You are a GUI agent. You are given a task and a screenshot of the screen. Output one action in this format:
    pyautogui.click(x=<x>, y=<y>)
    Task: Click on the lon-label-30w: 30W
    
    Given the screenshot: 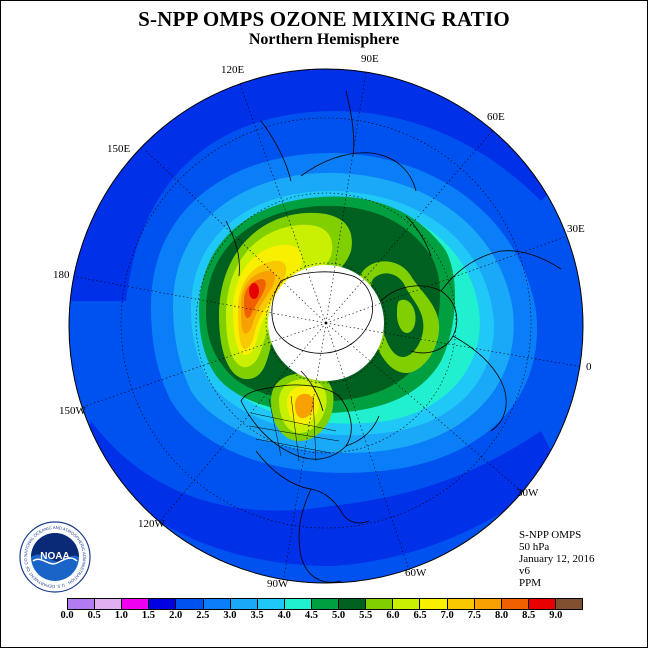 What is the action you would take?
    pyautogui.click(x=528, y=493)
    